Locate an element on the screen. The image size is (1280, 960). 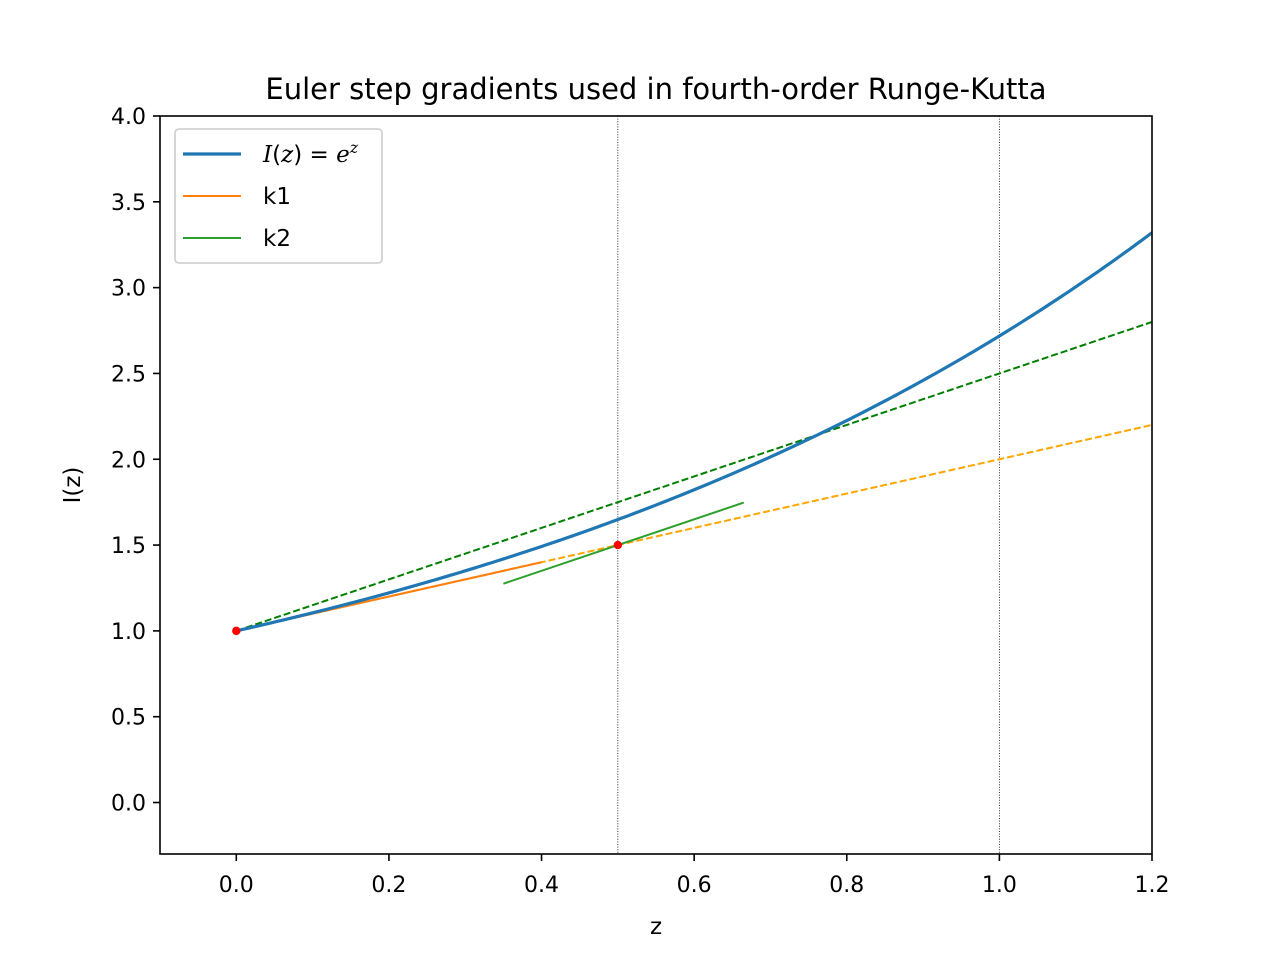
y-tick-label-4: 2.0 is located at coordinates (128, 460).